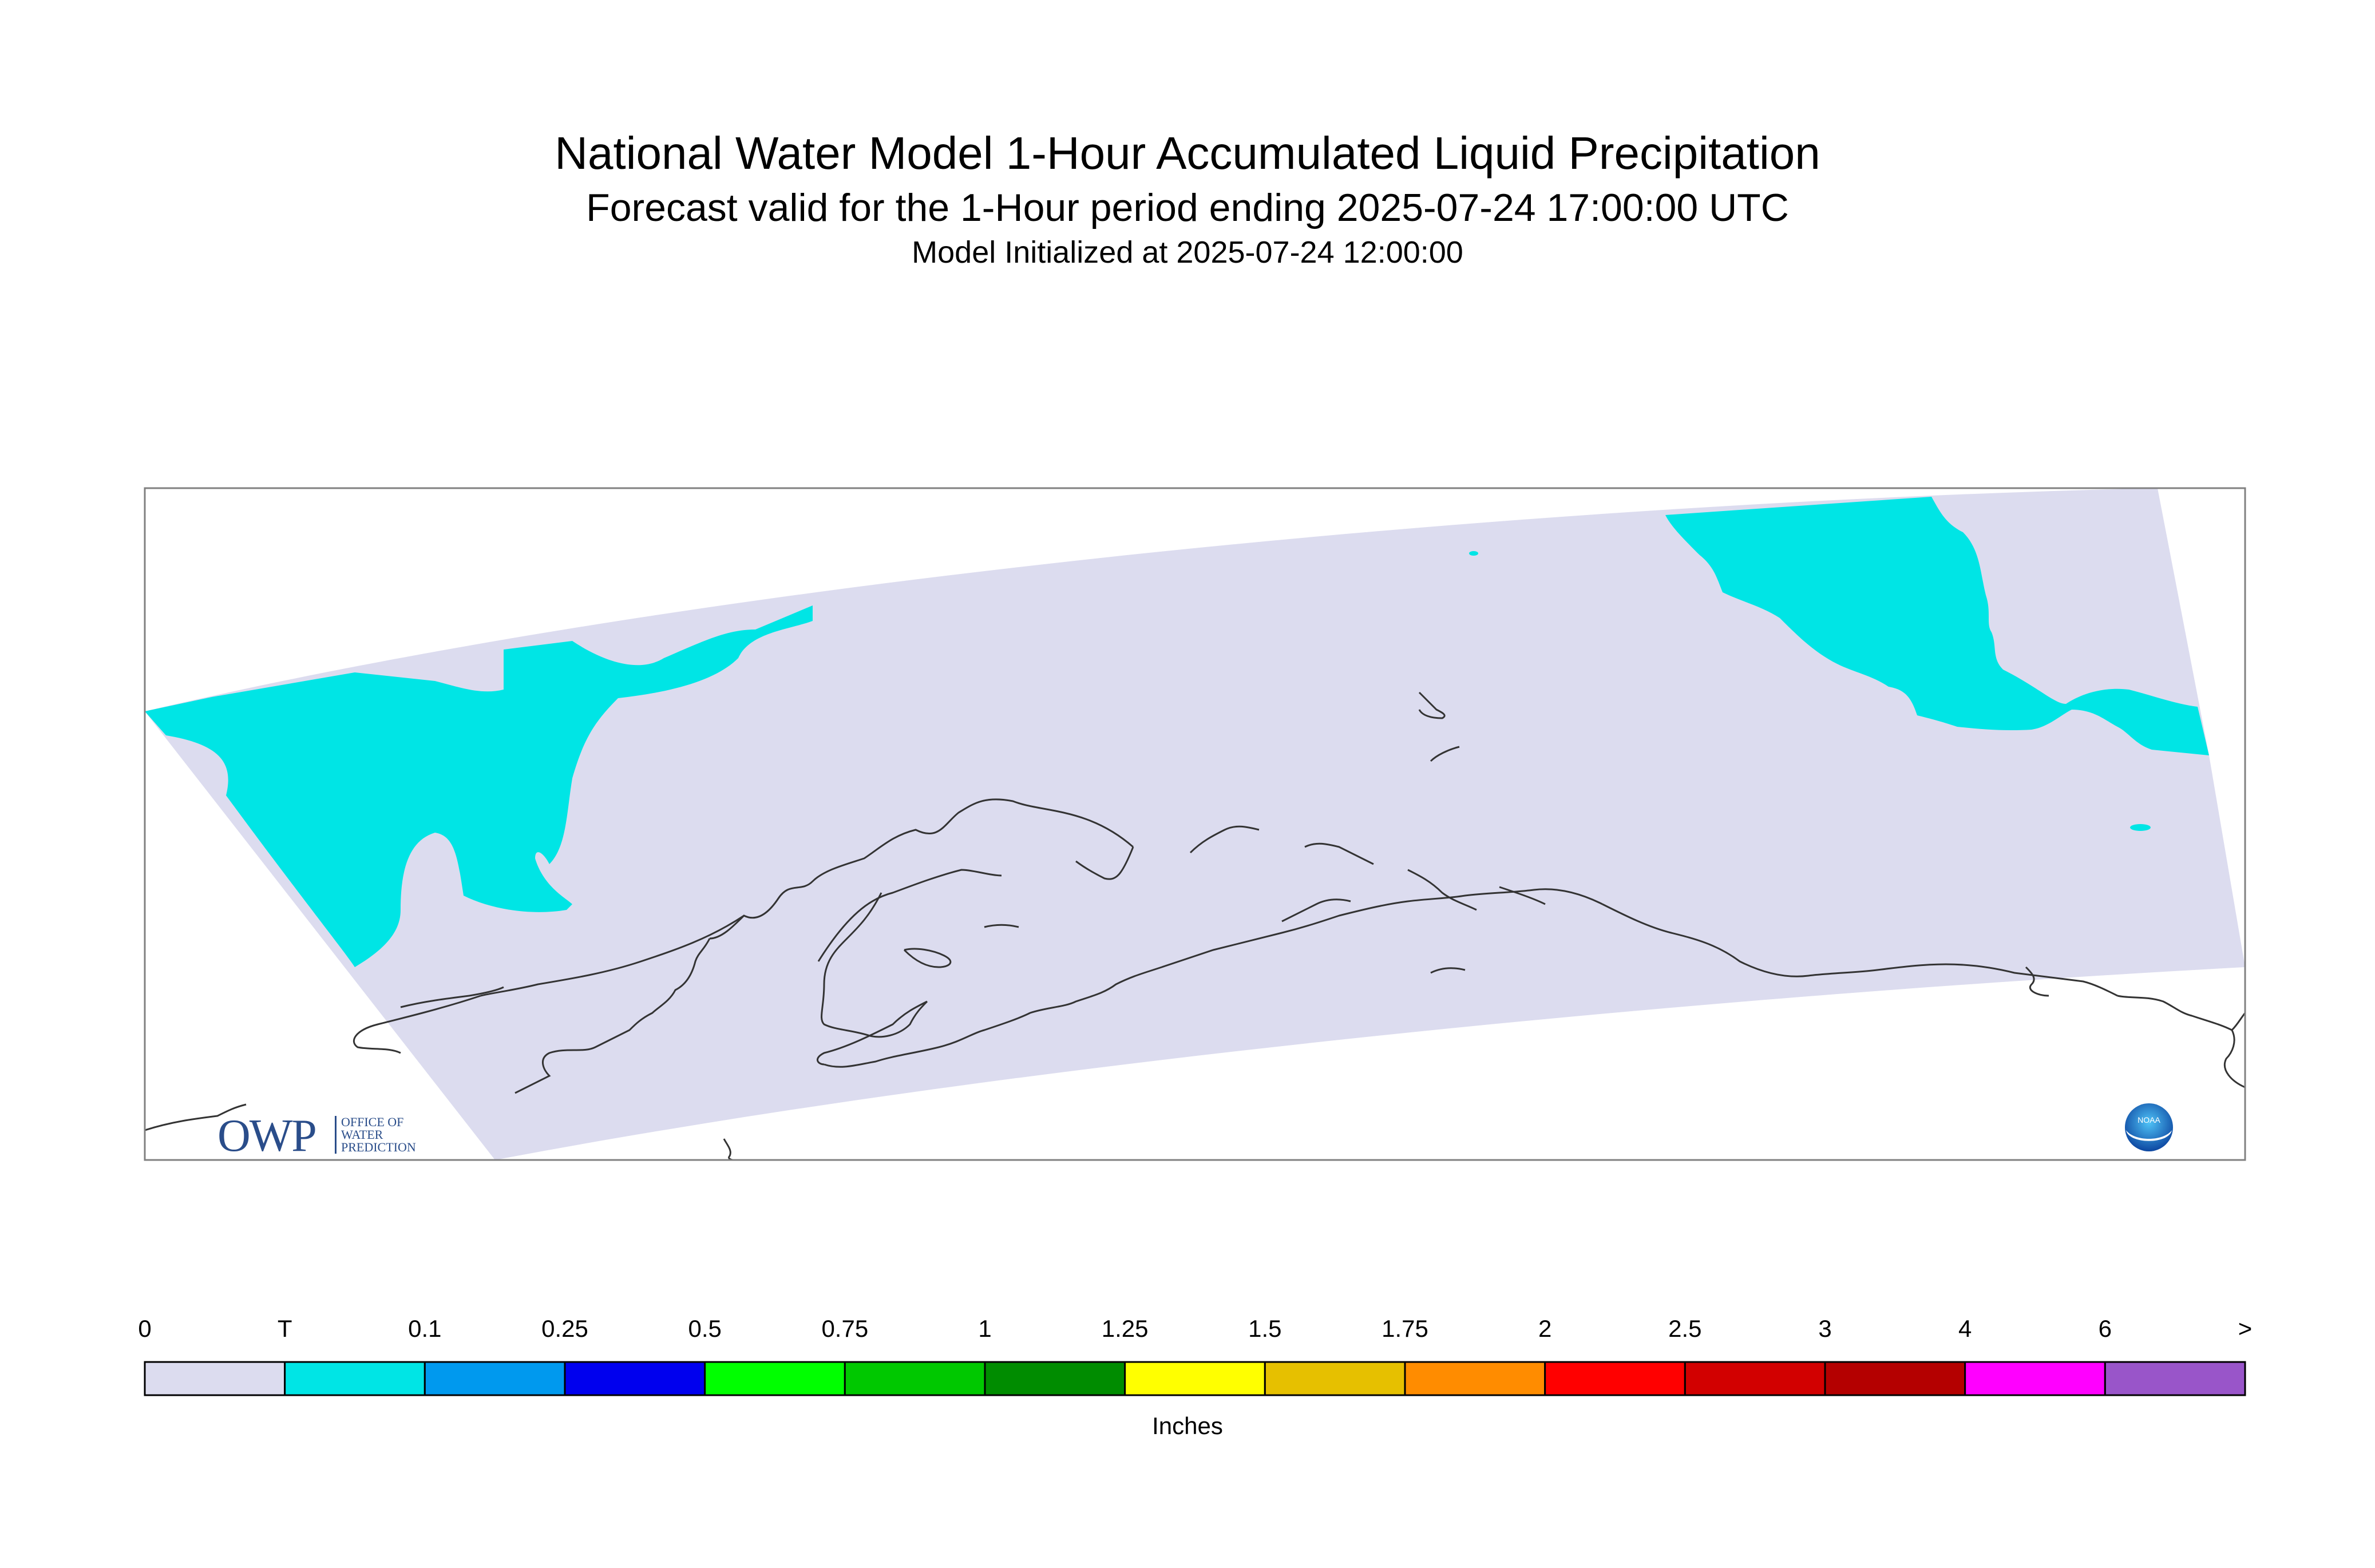 The height and width of the screenshot is (1568, 2375). Describe the element at coordinates (564, 1328) in the screenshot. I see `legend-tick-label: 0.25` at that location.